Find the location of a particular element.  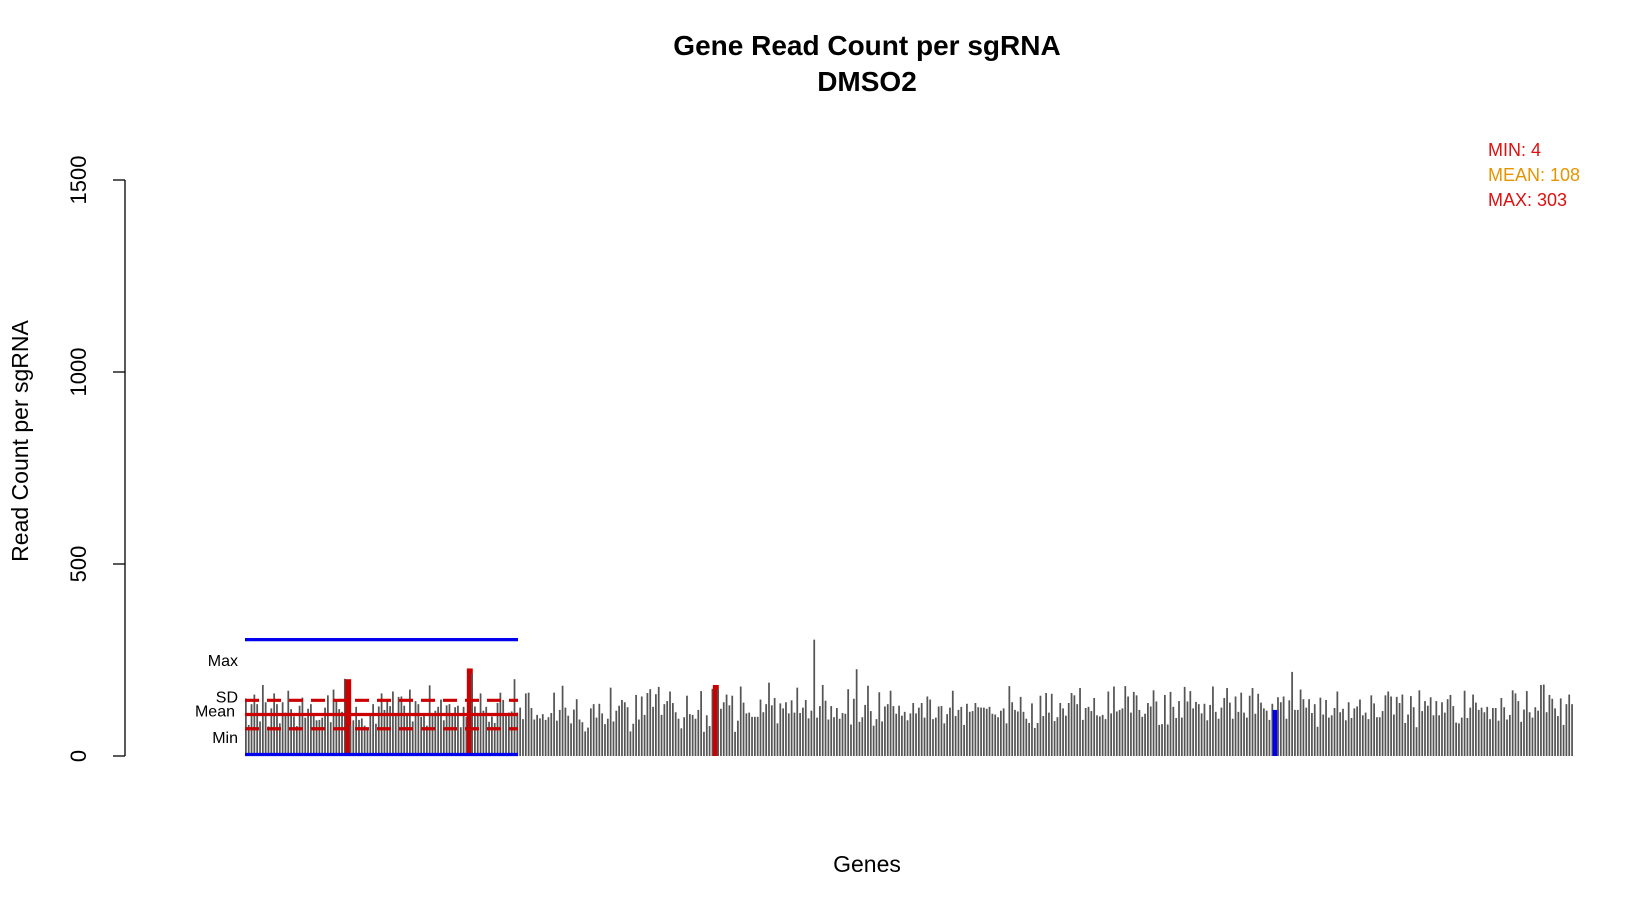

x-axis-label: Genes is located at coordinates (867, 864).